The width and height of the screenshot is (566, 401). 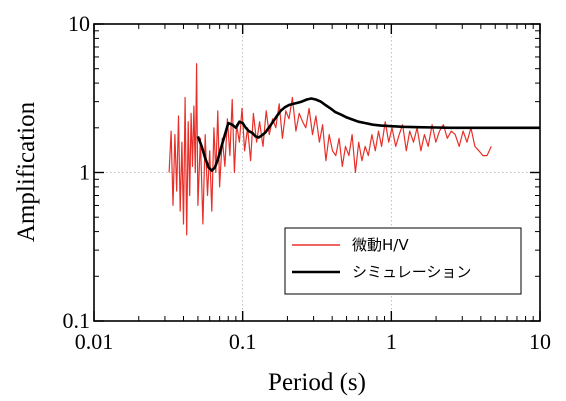 I want to click on y-tick-label: 1, so click(x=84, y=172).